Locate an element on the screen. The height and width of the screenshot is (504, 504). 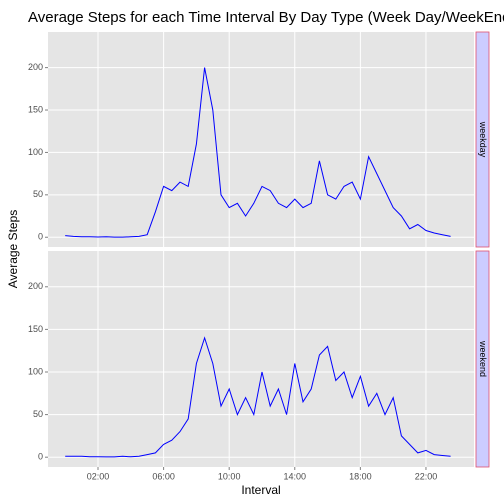
strip-label: weekday is located at coordinates (483, 139).